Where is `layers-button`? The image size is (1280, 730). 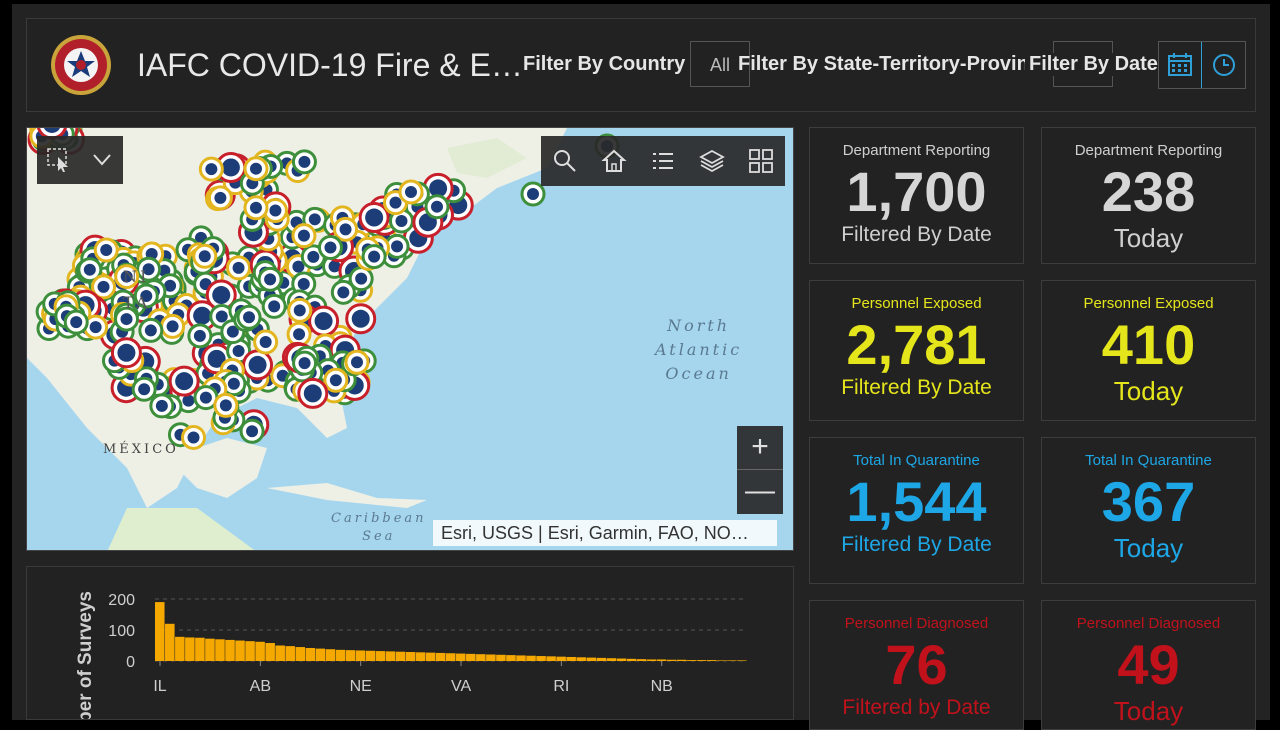
layers-button is located at coordinates (711, 161).